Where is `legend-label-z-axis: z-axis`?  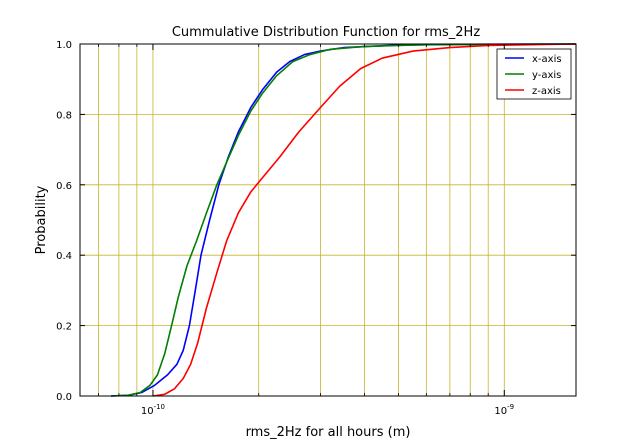 legend-label-z-axis: z-axis is located at coordinates (546, 91).